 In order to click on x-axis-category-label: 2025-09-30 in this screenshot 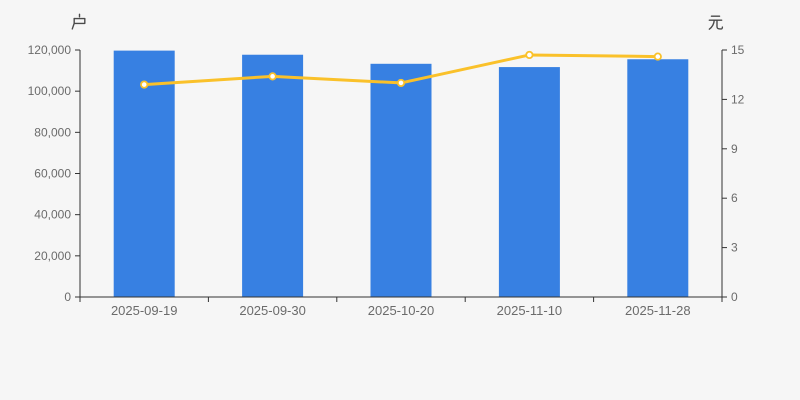, I will do `click(272, 310)`.